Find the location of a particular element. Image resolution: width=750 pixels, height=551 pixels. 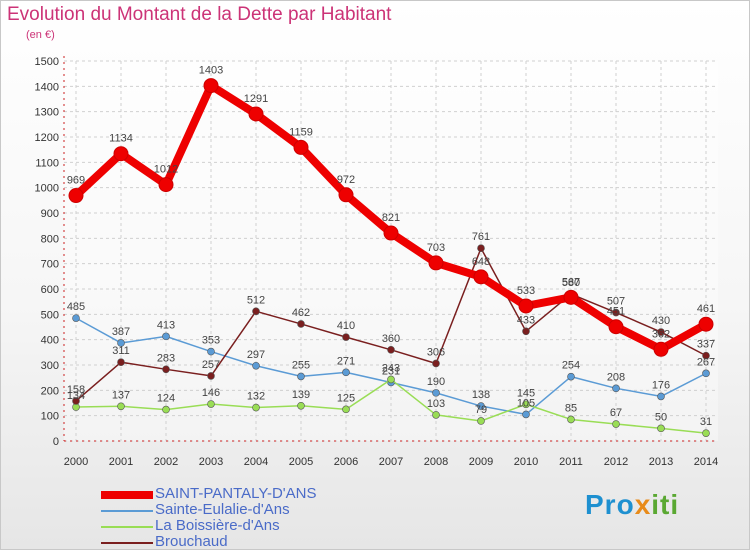

data-label: 507 is located at coordinates (616, 302).